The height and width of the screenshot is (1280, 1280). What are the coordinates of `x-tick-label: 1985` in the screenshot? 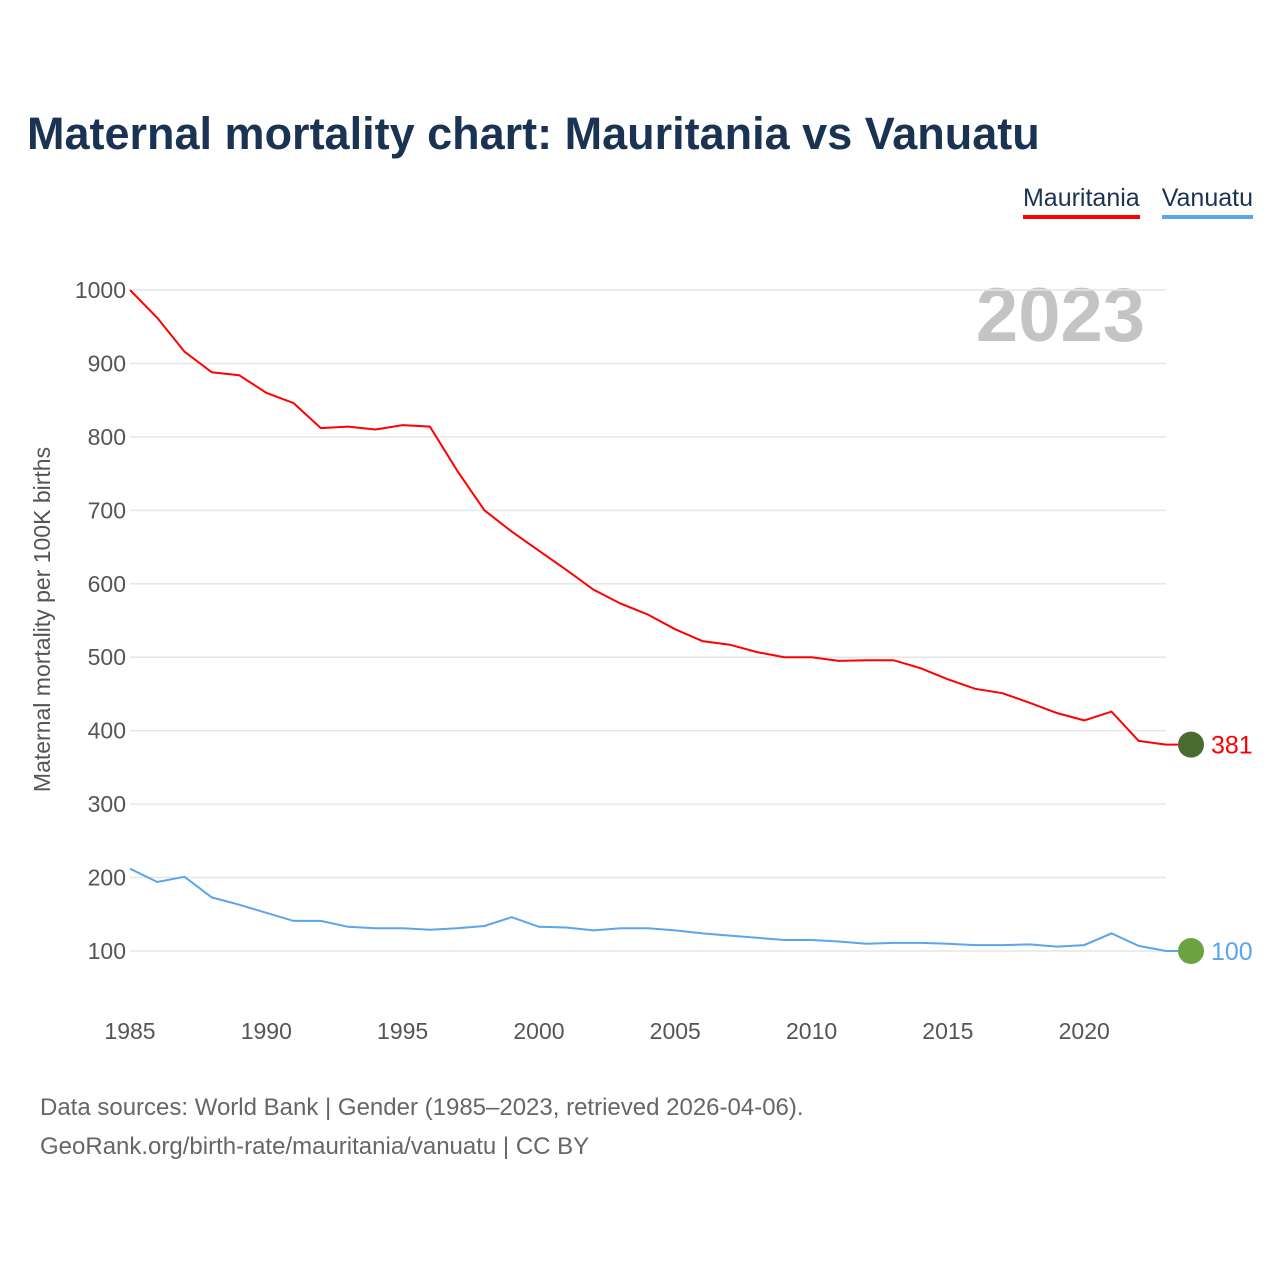 It's located at (129, 1031).